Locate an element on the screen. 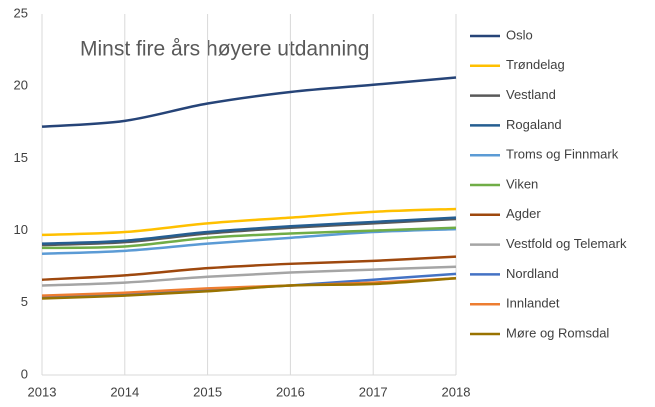 Image resolution: width=655 pixels, height=407 pixels. legend-label: Vestland is located at coordinates (531, 94).